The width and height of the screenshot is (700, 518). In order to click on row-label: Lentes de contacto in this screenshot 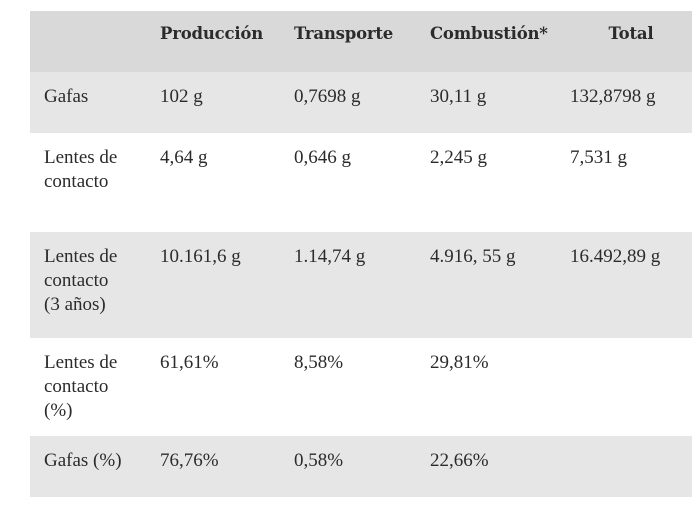, I will do `click(81, 169)`.